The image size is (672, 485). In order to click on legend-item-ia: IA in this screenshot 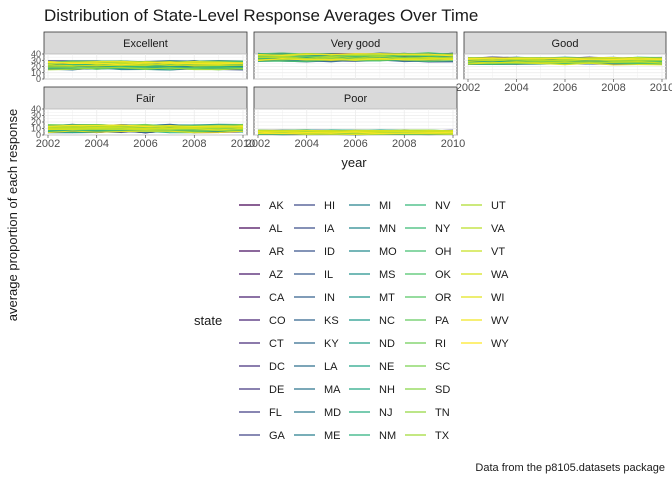, I will do `click(314, 229)`.